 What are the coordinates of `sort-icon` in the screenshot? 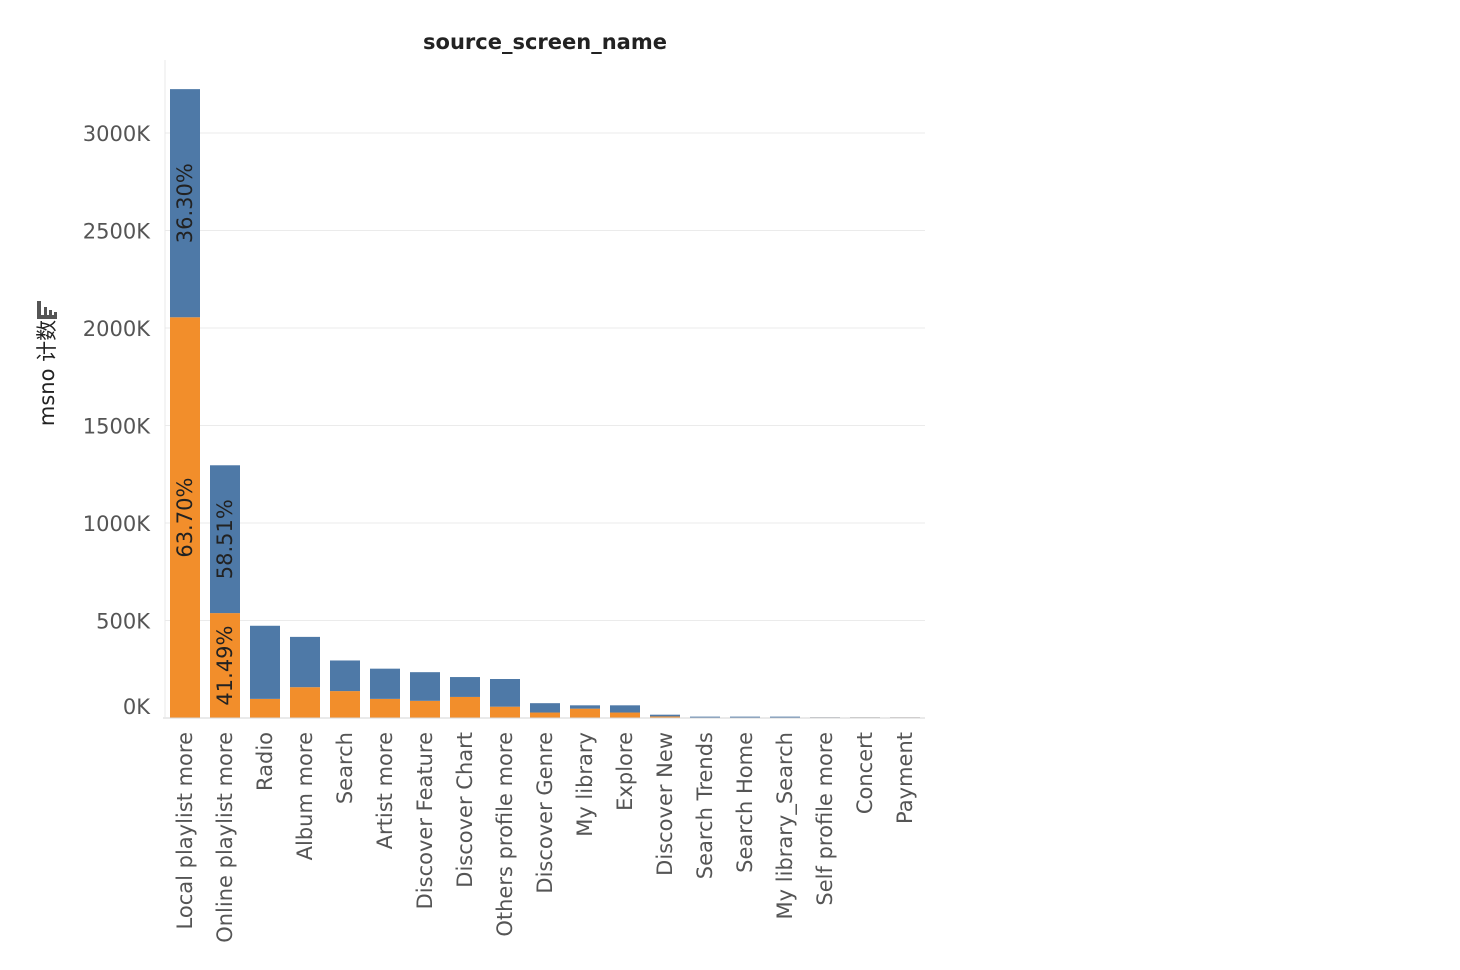 It's located at (47, 310).